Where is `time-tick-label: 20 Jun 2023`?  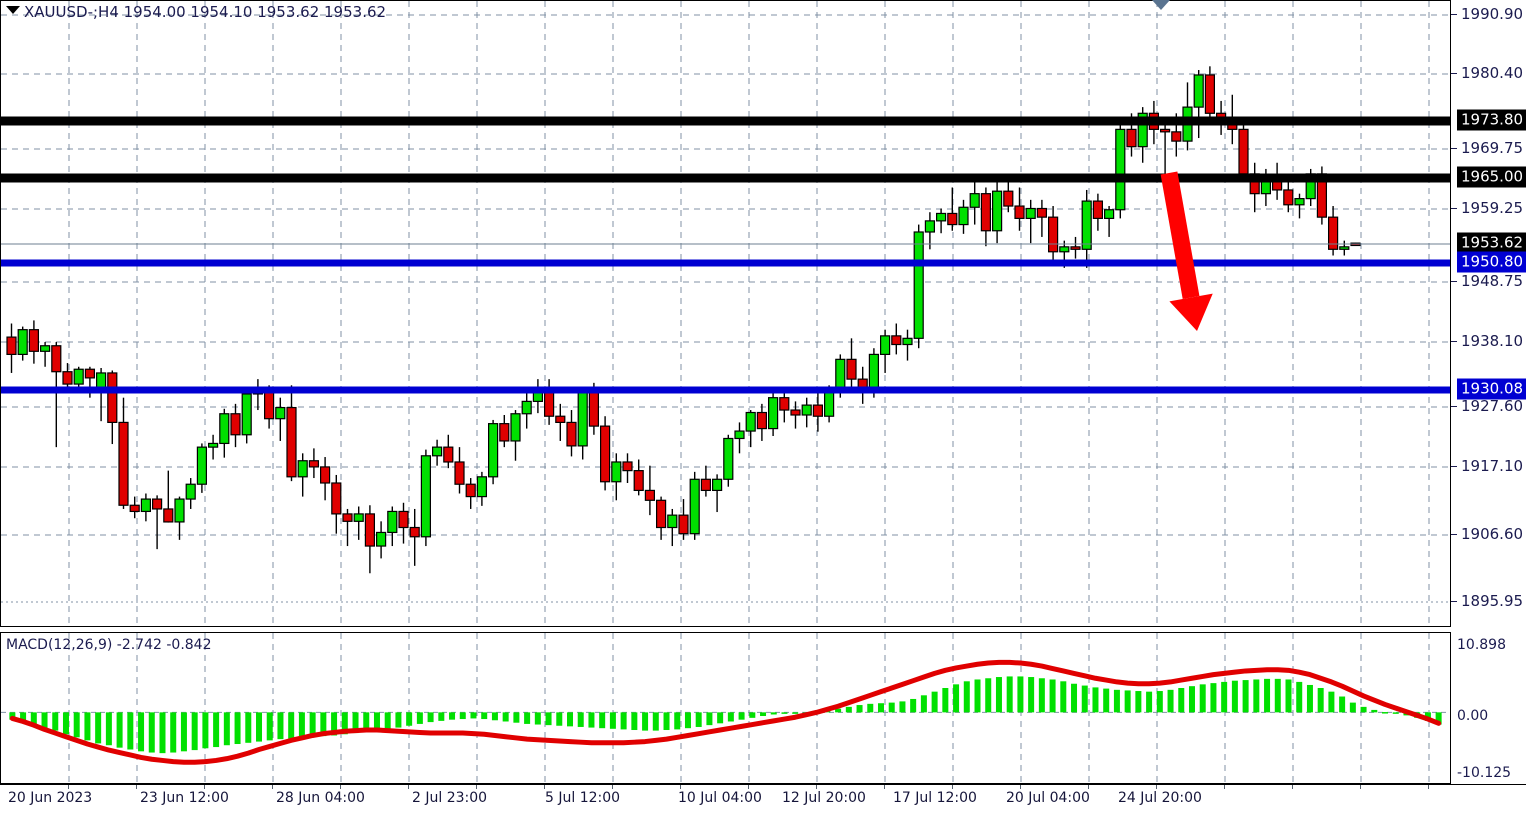
time-tick-label: 20 Jun 2023 is located at coordinates (50, 798).